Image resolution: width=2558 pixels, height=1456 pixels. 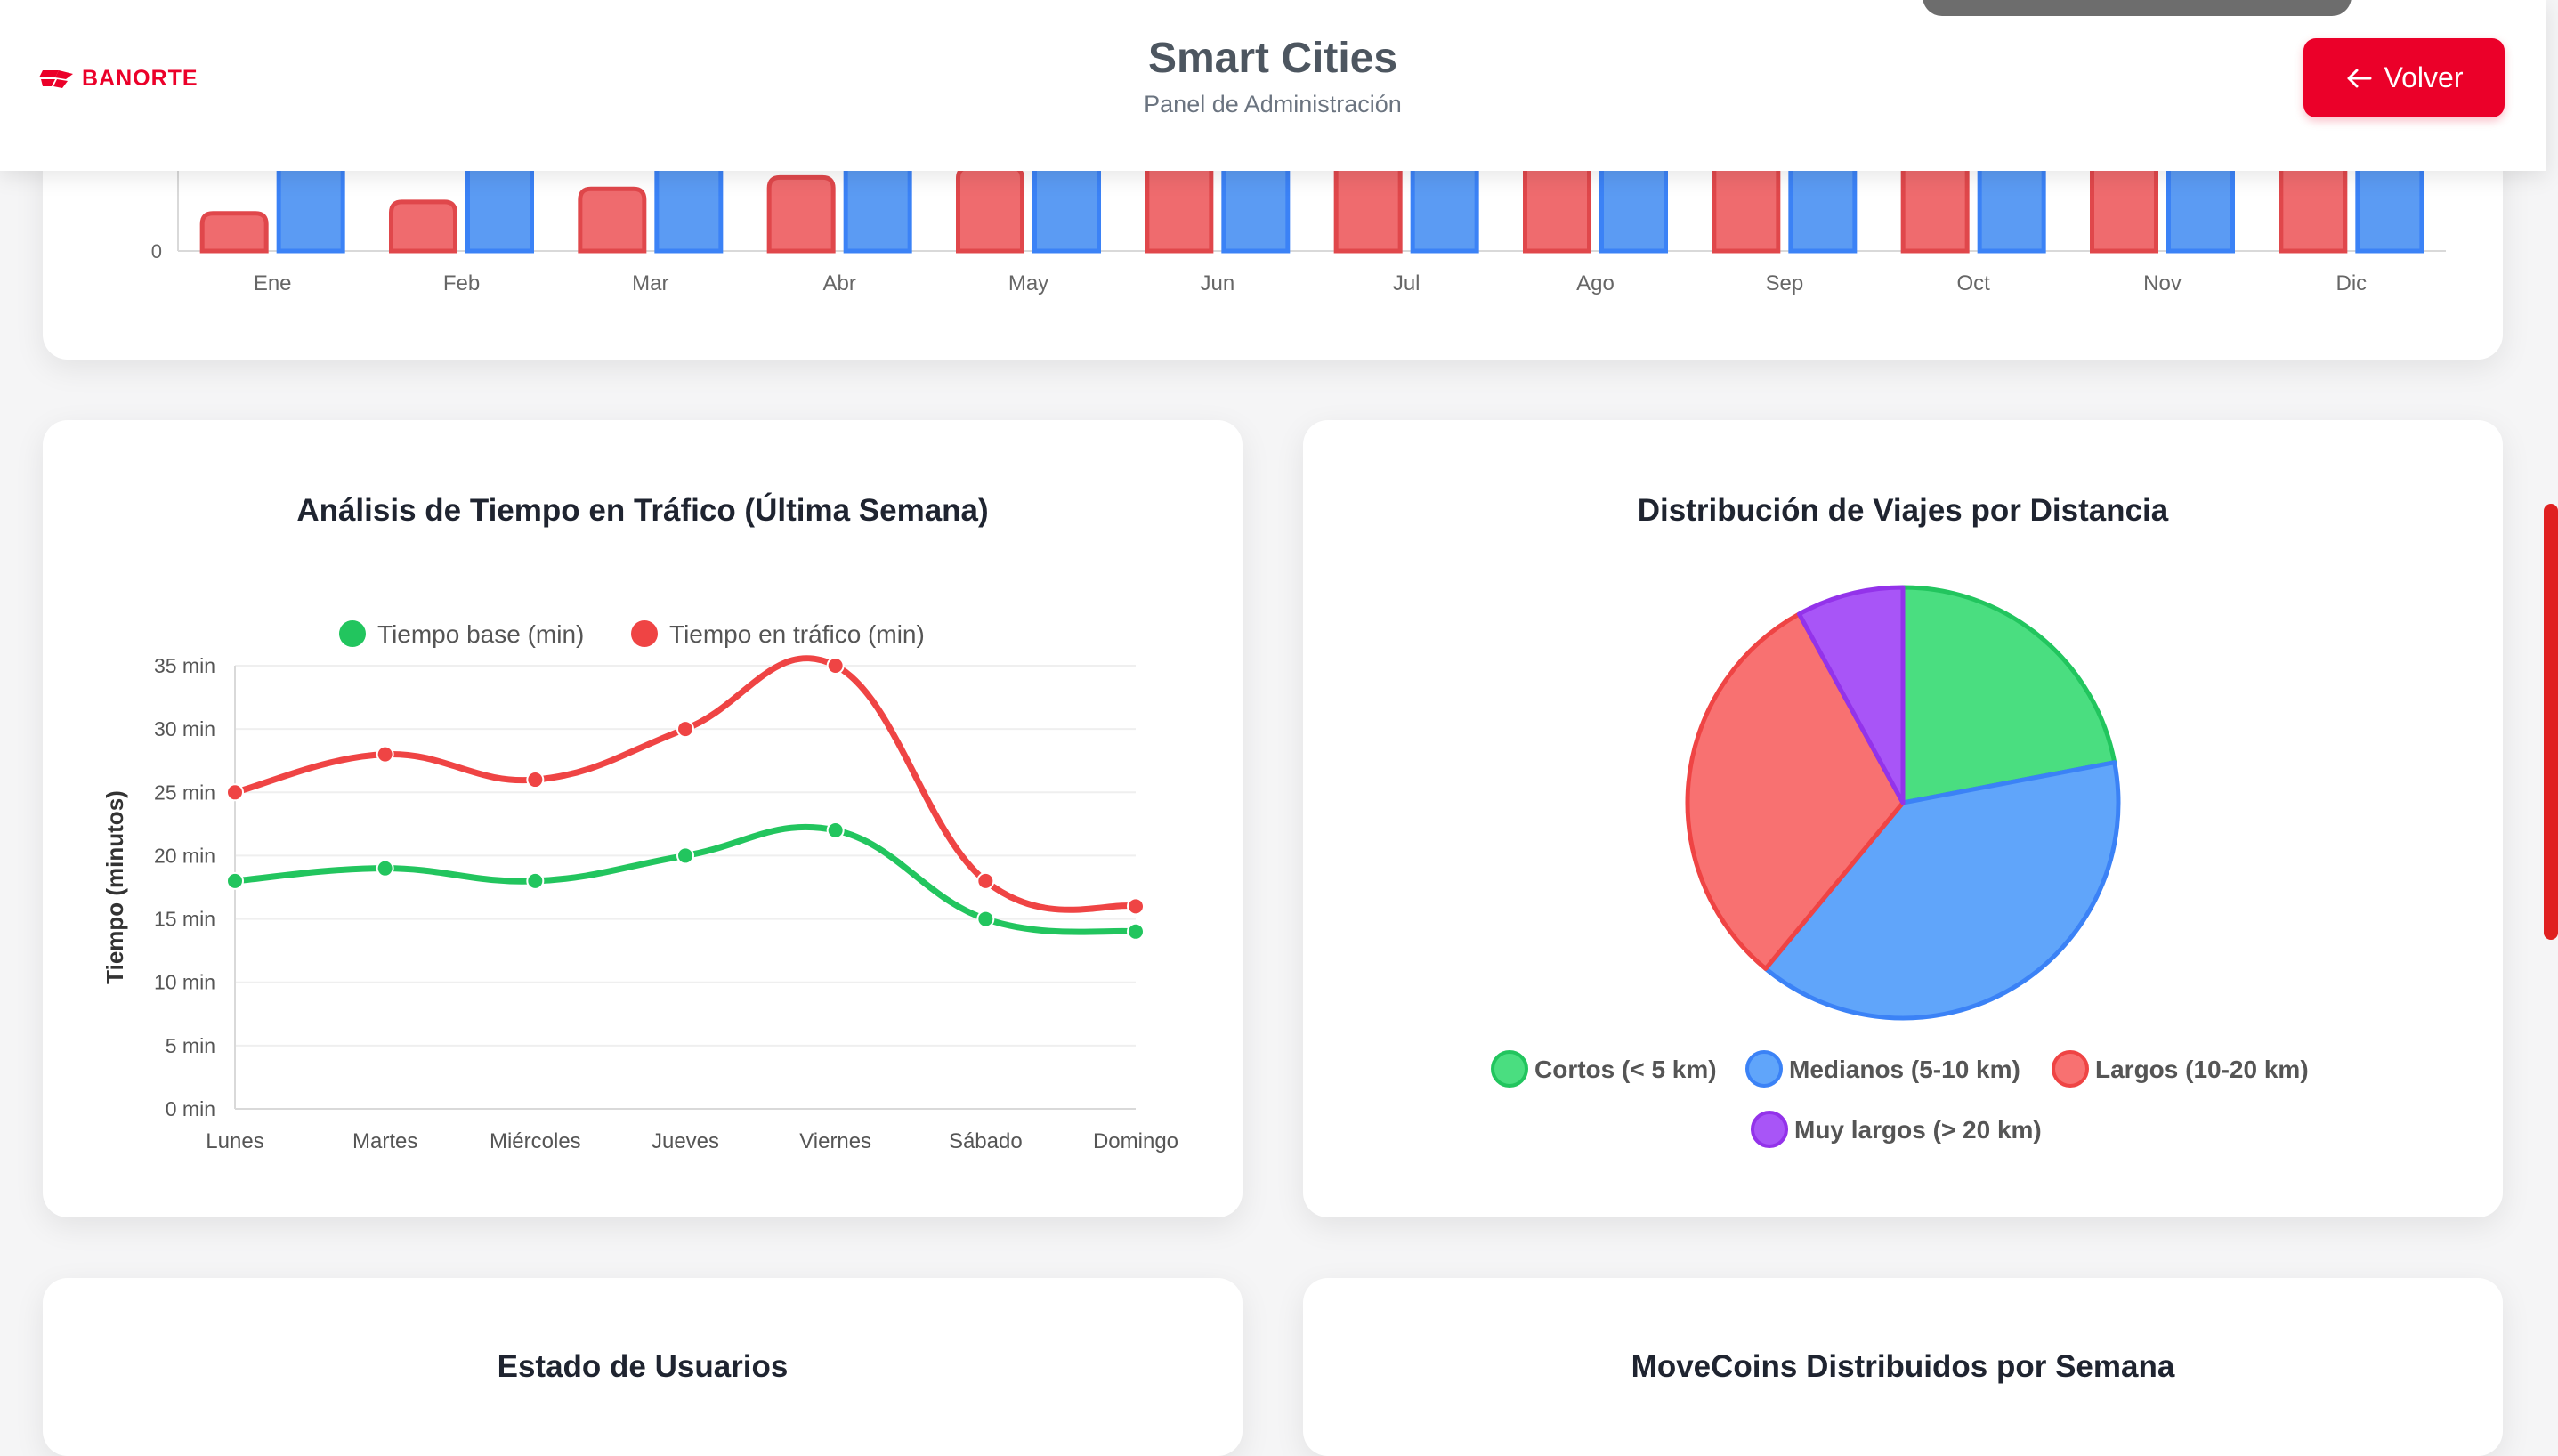 What do you see at coordinates (384, 1141) in the screenshot?
I see `x-tick-label: Martes` at bounding box center [384, 1141].